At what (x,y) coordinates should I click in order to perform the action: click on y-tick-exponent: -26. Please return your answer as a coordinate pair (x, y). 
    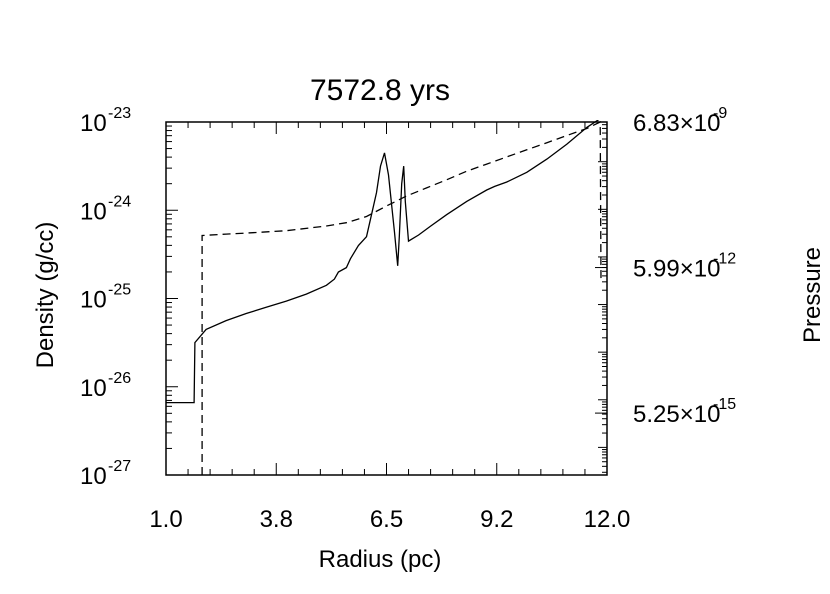
    Looking at the image, I should click on (119, 378).